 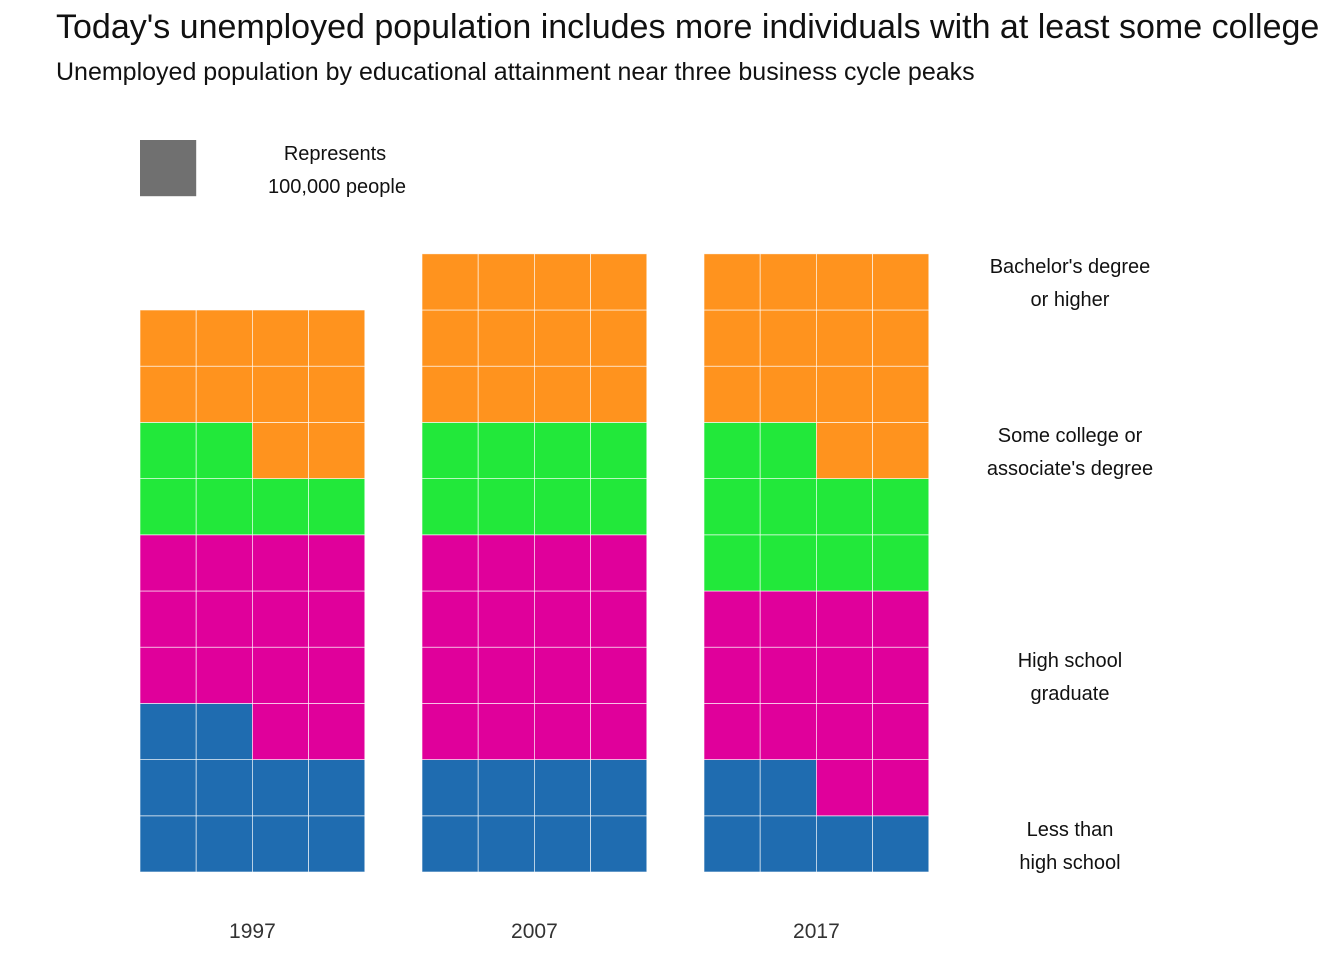 I want to click on series-label: Less than, so click(x=1070, y=830).